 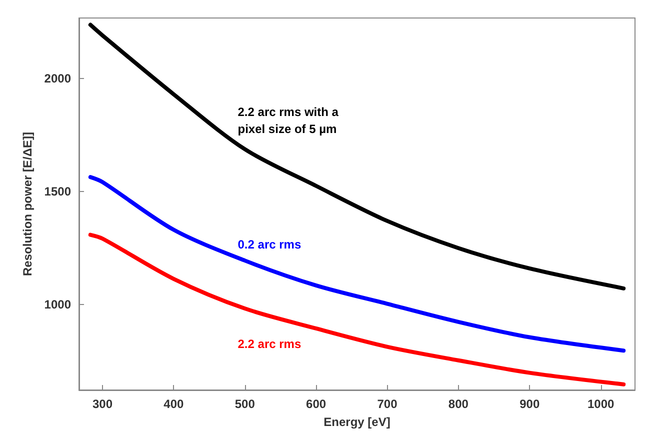 I want to click on x-axis-title: Energy [eV], so click(x=357, y=422).